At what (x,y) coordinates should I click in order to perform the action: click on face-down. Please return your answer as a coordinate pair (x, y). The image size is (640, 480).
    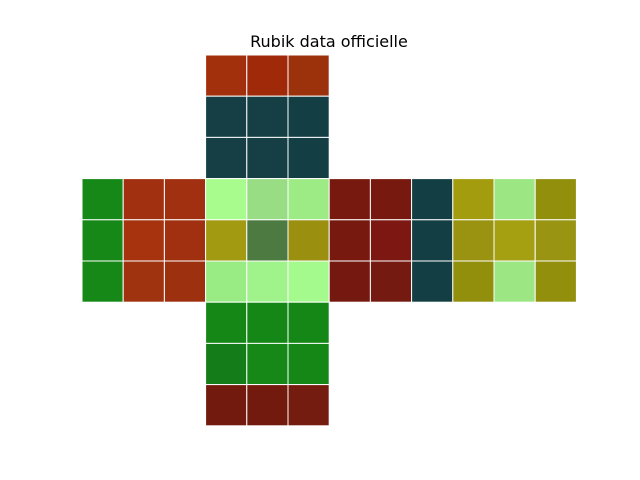
    Looking at the image, I should click on (267, 364).